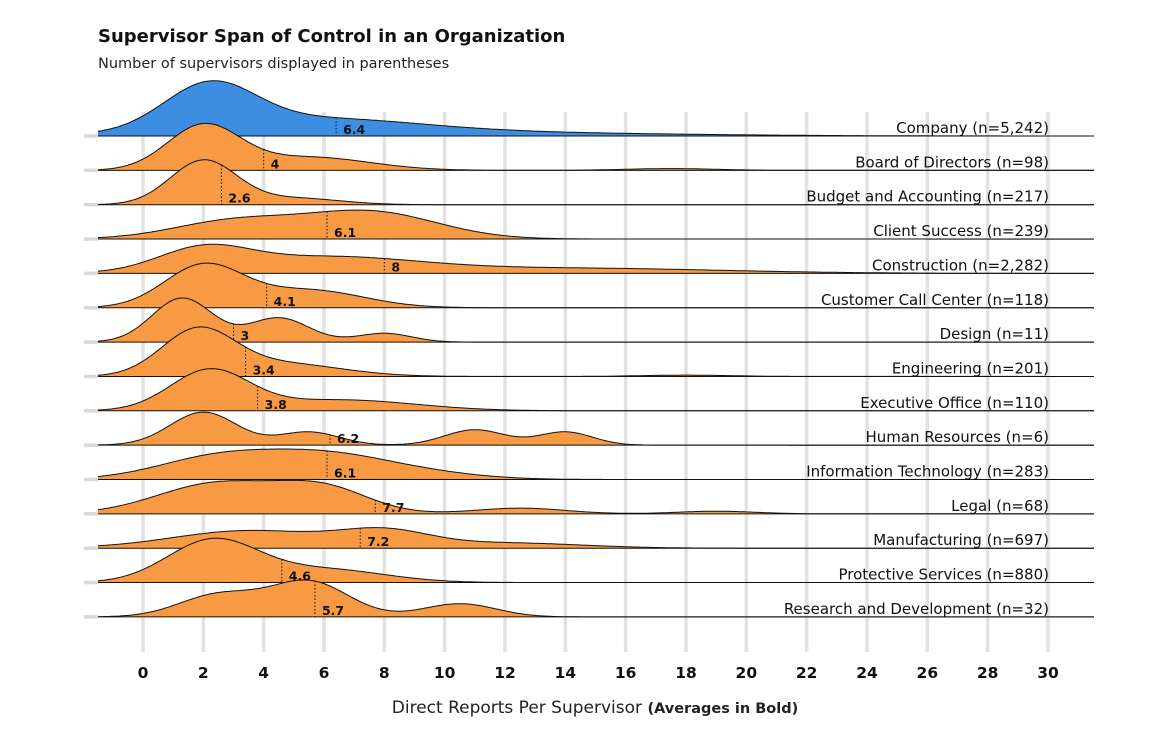  I want to click on ridge-series: 6.1 Client Success (n=239), so click(589, 225).